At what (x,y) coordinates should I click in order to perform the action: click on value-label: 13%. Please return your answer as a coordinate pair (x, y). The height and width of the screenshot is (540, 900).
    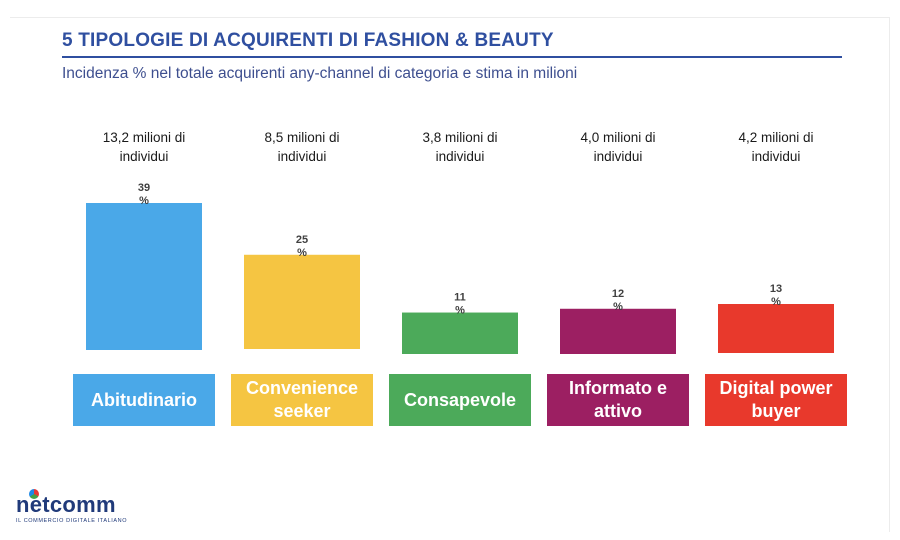
    Looking at the image, I should click on (776, 295).